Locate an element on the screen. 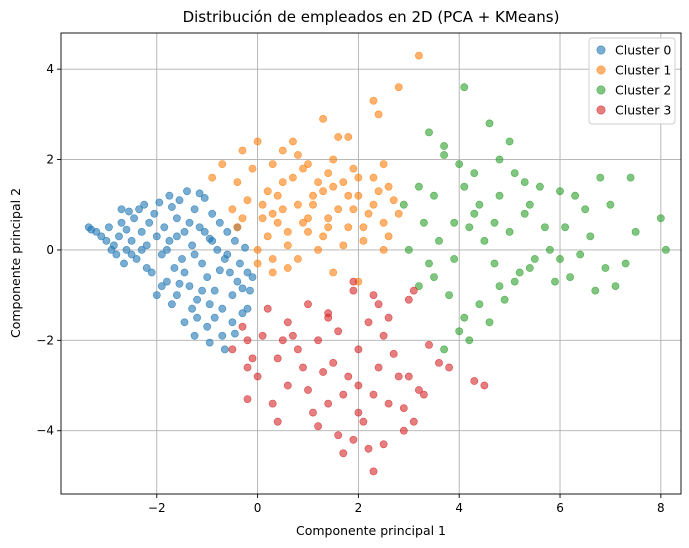 The width and height of the screenshot is (689, 548). legend-box is located at coordinates (632, 81).